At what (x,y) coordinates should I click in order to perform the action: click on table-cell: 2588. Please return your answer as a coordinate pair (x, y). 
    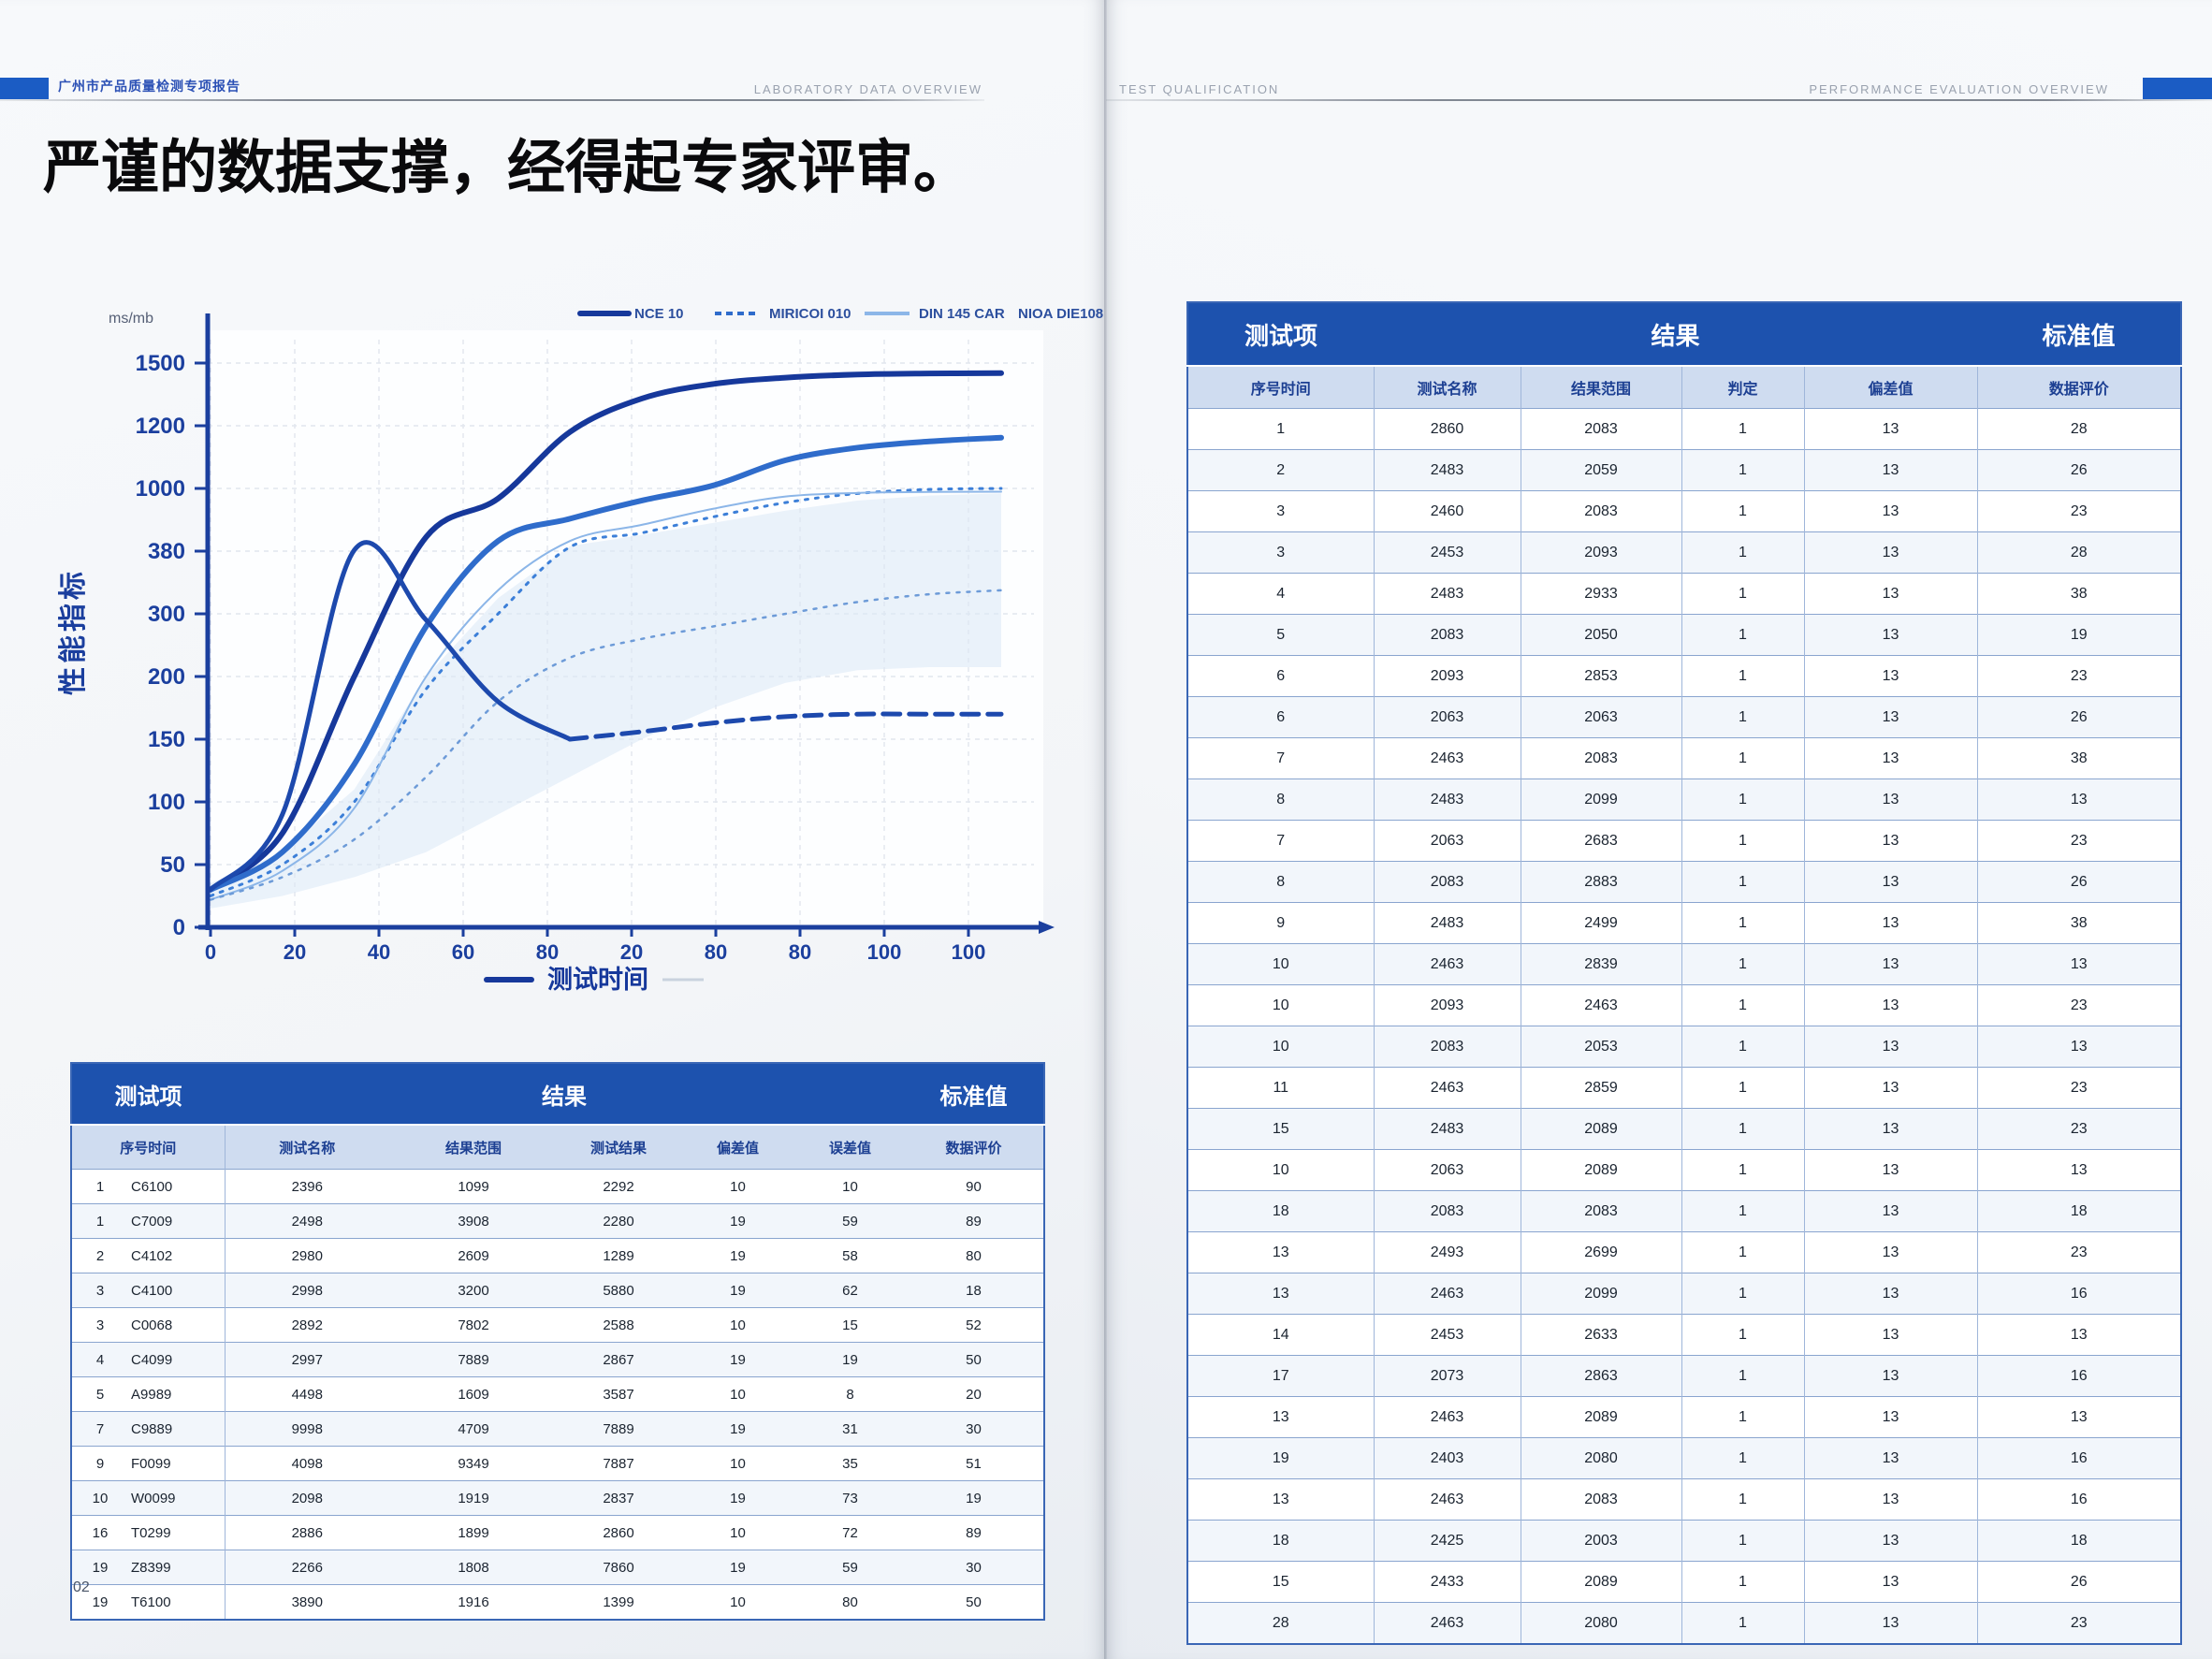
    Looking at the image, I should click on (618, 1325).